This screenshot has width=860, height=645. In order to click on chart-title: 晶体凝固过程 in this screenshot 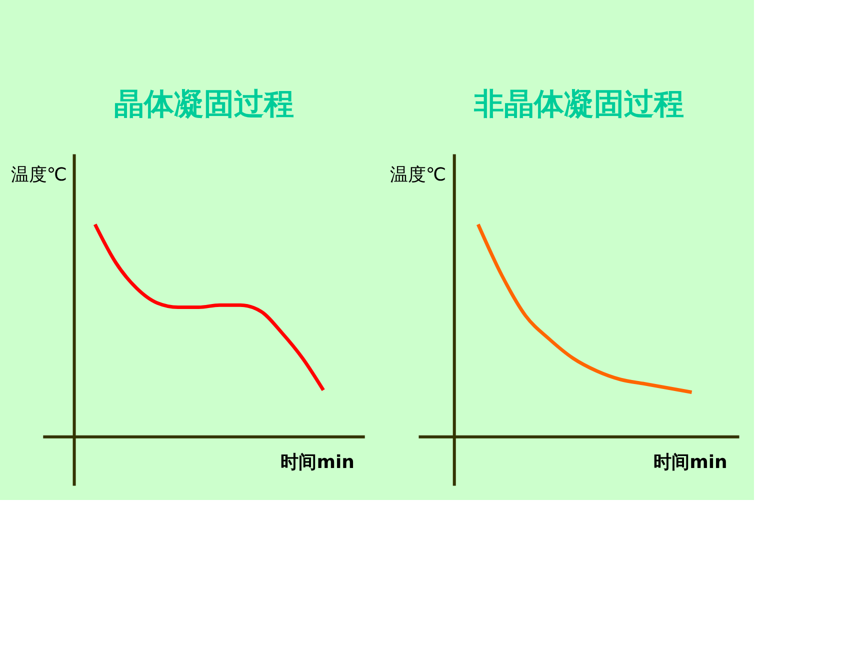, I will do `click(204, 104)`.